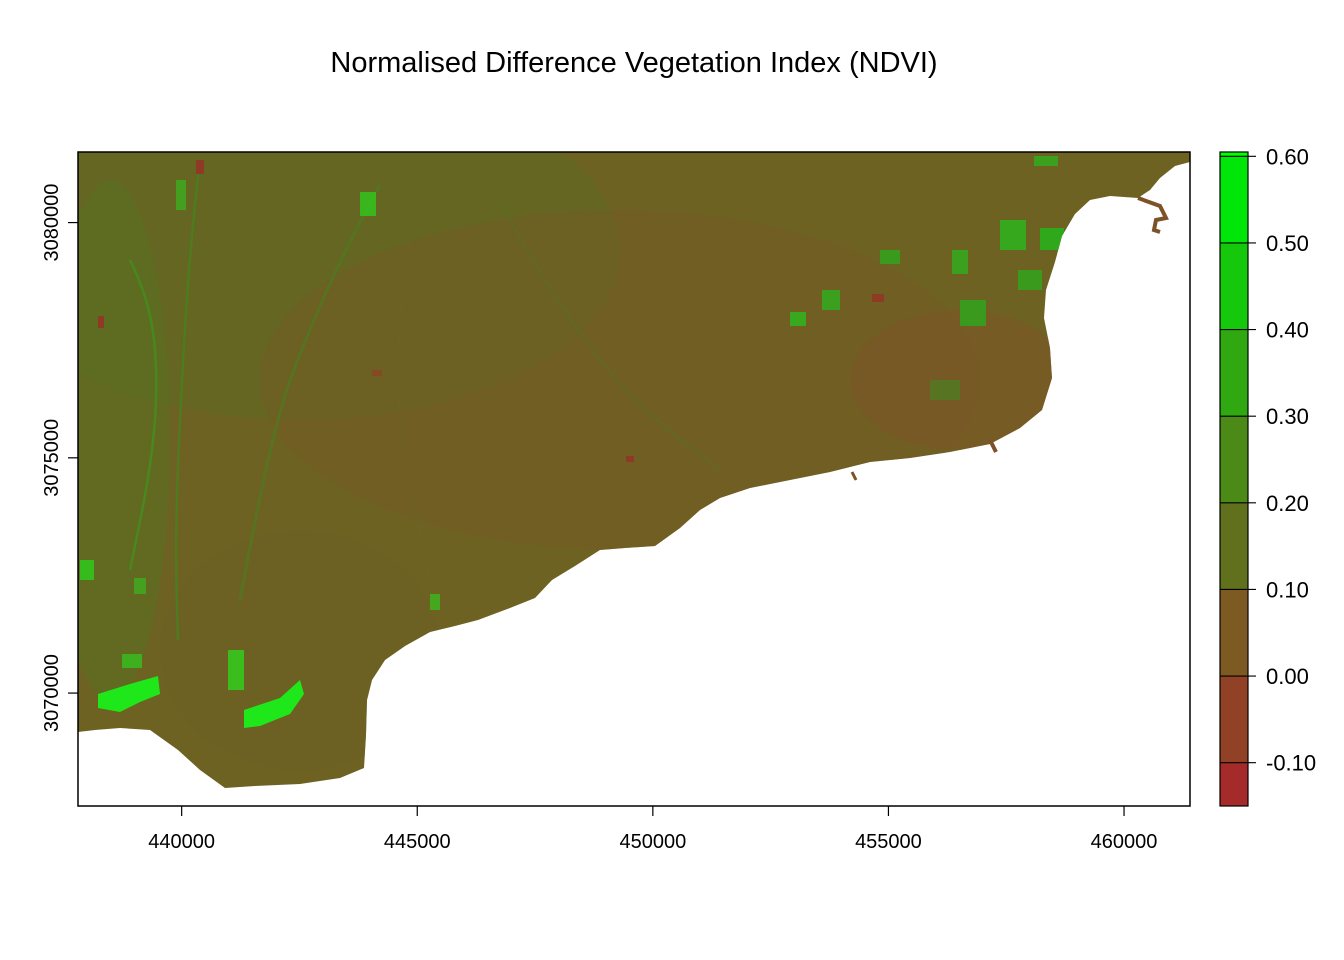  What do you see at coordinates (652, 842) in the screenshot?
I see `x-tick-label: 450000` at bounding box center [652, 842].